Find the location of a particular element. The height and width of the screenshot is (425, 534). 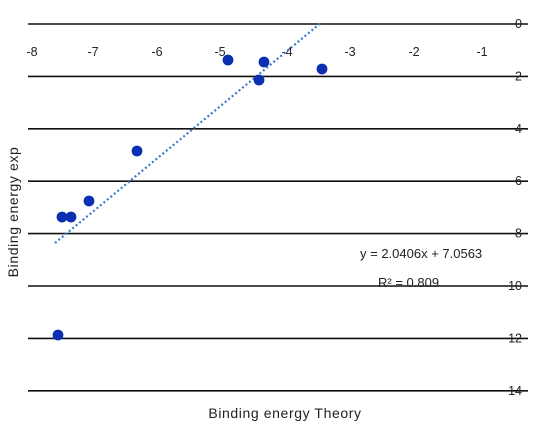

trendline-equation: y = 2.0406x + 7.0563 is located at coordinates (421, 253).